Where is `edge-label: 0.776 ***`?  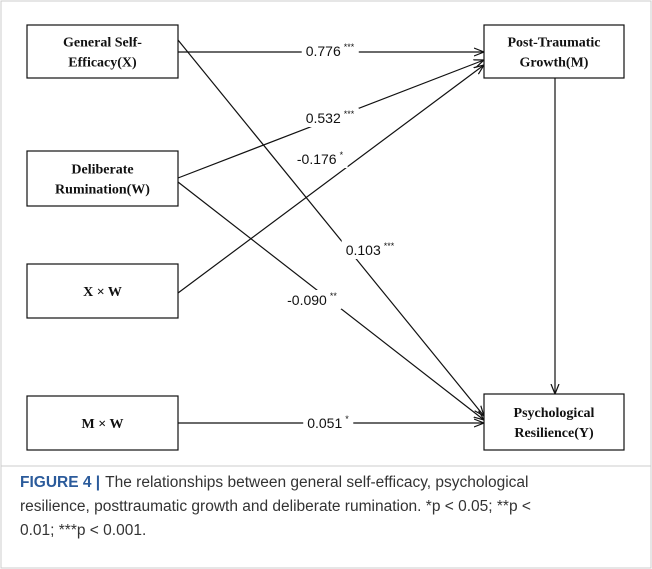
edge-label: 0.776 *** is located at coordinates (330, 50).